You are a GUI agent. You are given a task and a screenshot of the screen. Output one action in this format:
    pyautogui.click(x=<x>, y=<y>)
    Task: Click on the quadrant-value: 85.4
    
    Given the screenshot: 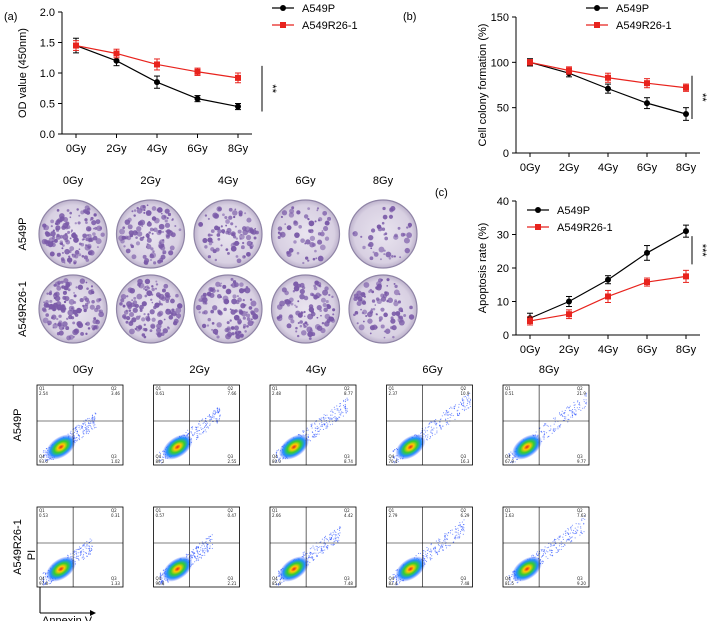 What is the action you would take?
    pyautogui.click(x=276, y=583)
    